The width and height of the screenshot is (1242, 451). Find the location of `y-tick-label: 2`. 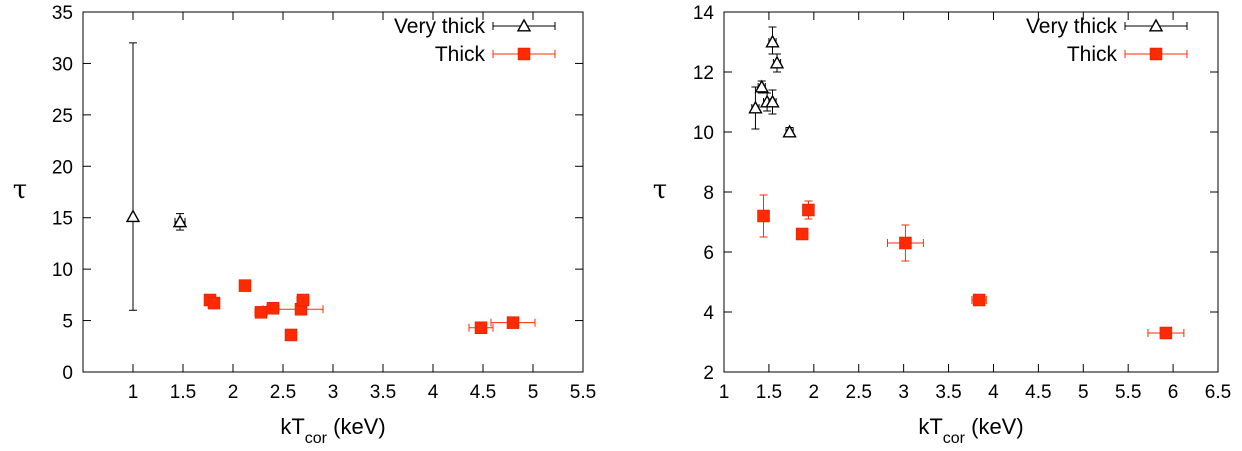

y-tick-label: 2 is located at coordinates (708, 373).